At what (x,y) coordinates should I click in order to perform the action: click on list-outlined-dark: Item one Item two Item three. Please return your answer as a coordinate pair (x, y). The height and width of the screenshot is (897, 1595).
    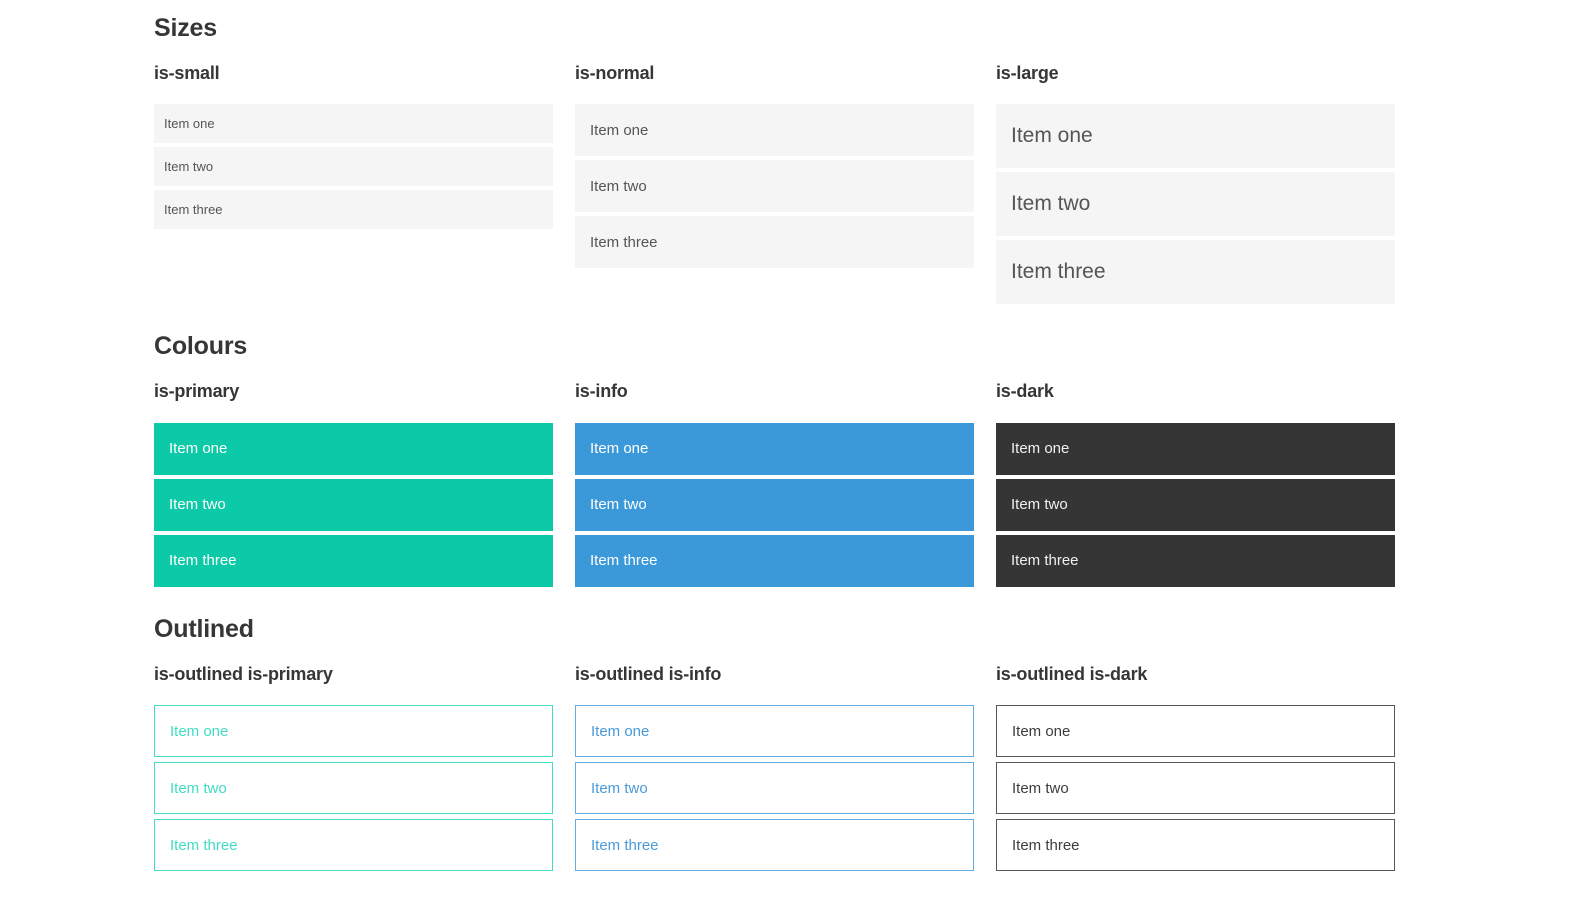
    Looking at the image, I should click on (1195, 788).